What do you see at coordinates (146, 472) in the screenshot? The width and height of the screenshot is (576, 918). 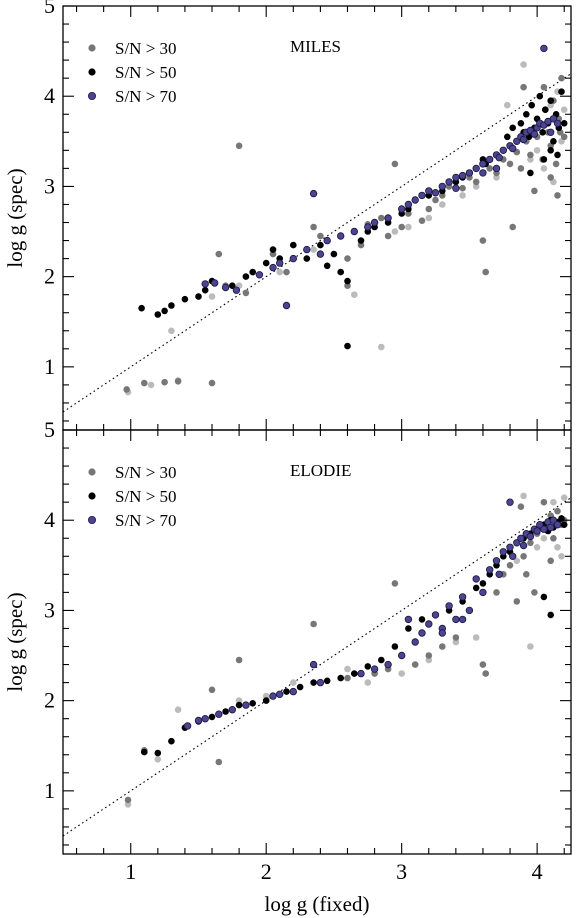 I see `elodie-legend-label-sn30: S/N > 30` at bounding box center [146, 472].